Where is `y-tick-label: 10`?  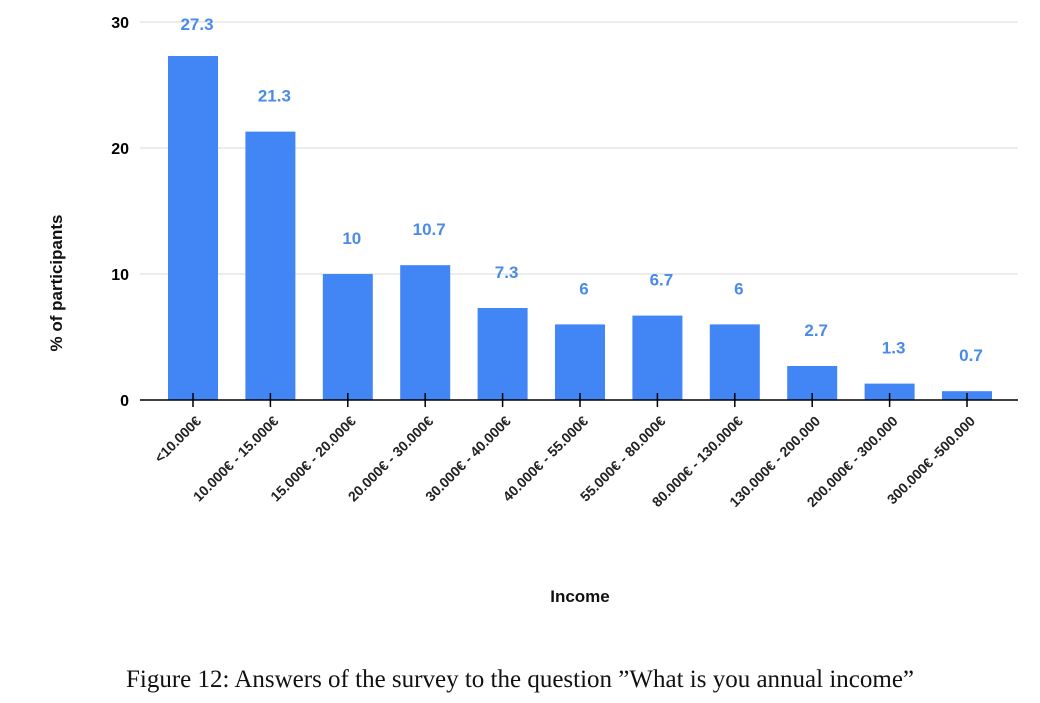 y-tick-label: 10 is located at coordinates (120, 275).